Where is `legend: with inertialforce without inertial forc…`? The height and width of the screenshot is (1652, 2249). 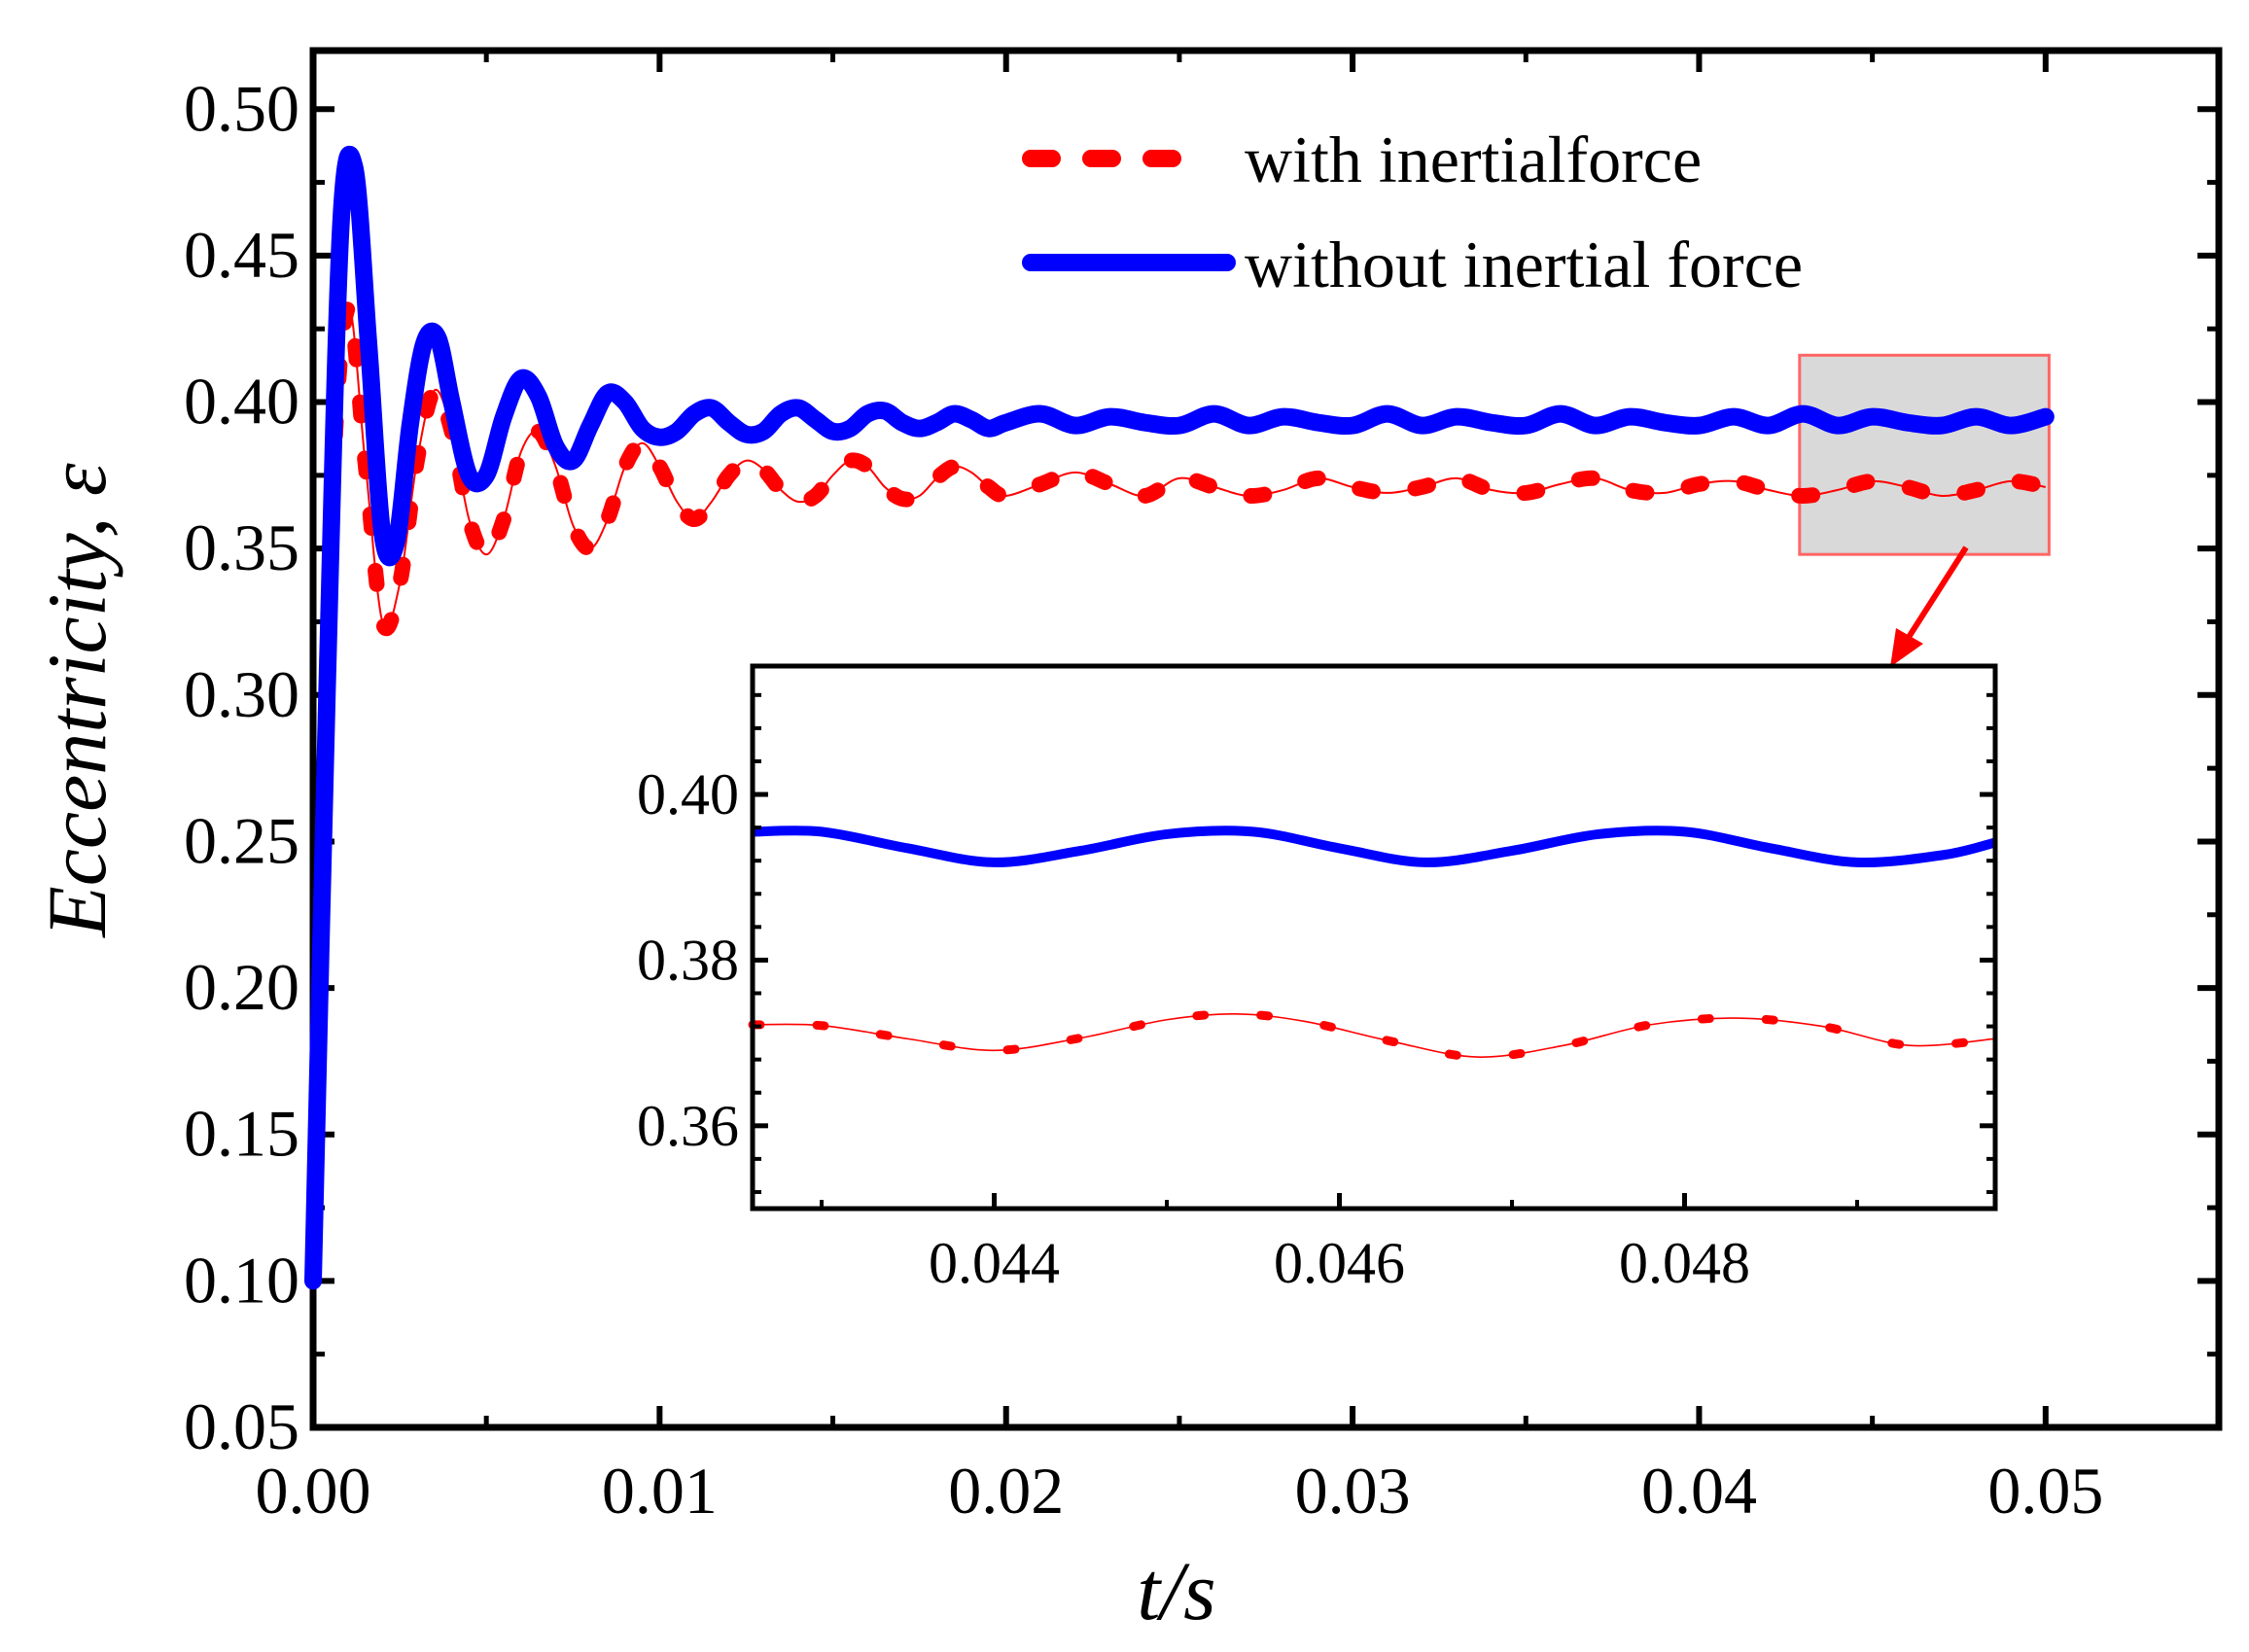
legend: with inertialforce without inertial forc… is located at coordinates (1412, 212).